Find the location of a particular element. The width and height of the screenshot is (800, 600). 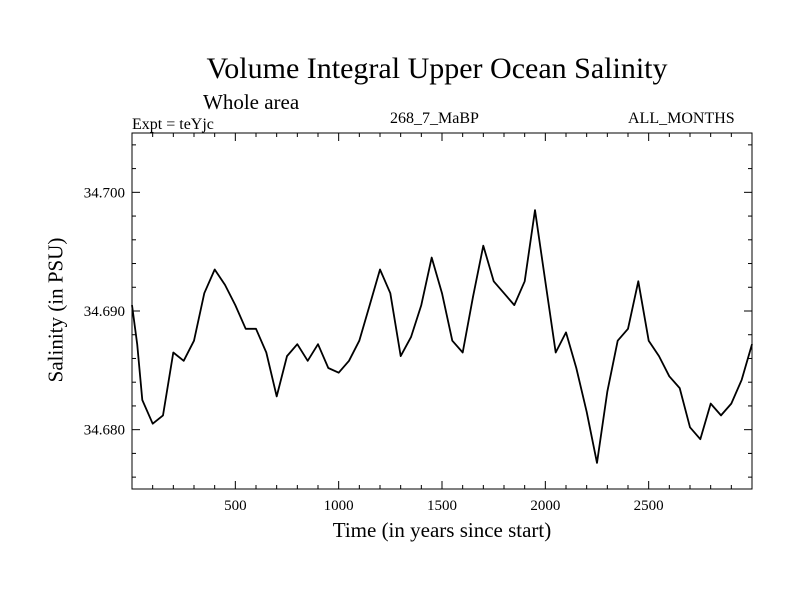

x-axis-label: Time (in years since start) is located at coordinates (442, 530).